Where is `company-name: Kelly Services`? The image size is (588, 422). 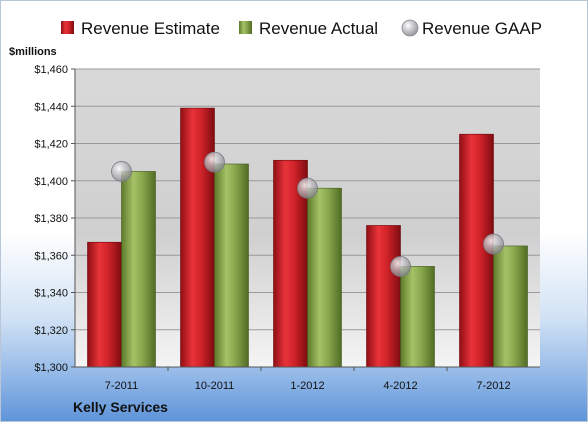 company-name: Kelly Services is located at coordinates (120, 407).